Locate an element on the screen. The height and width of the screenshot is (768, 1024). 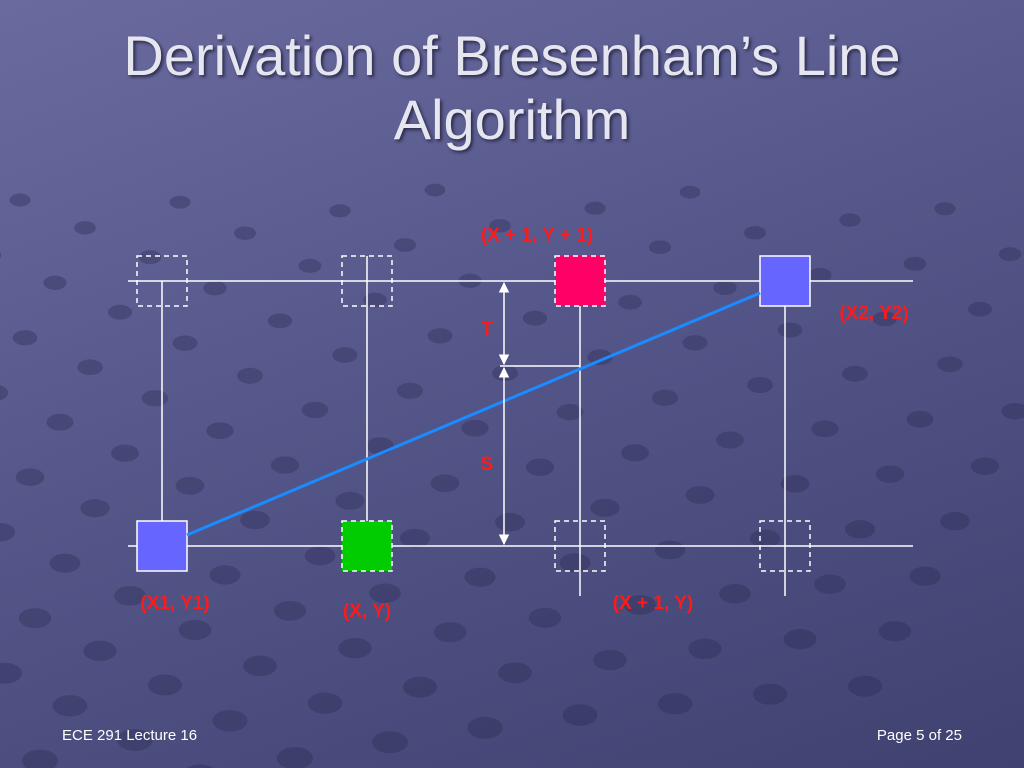
label: (X1, Y1) is located at coordinates (174, 603).